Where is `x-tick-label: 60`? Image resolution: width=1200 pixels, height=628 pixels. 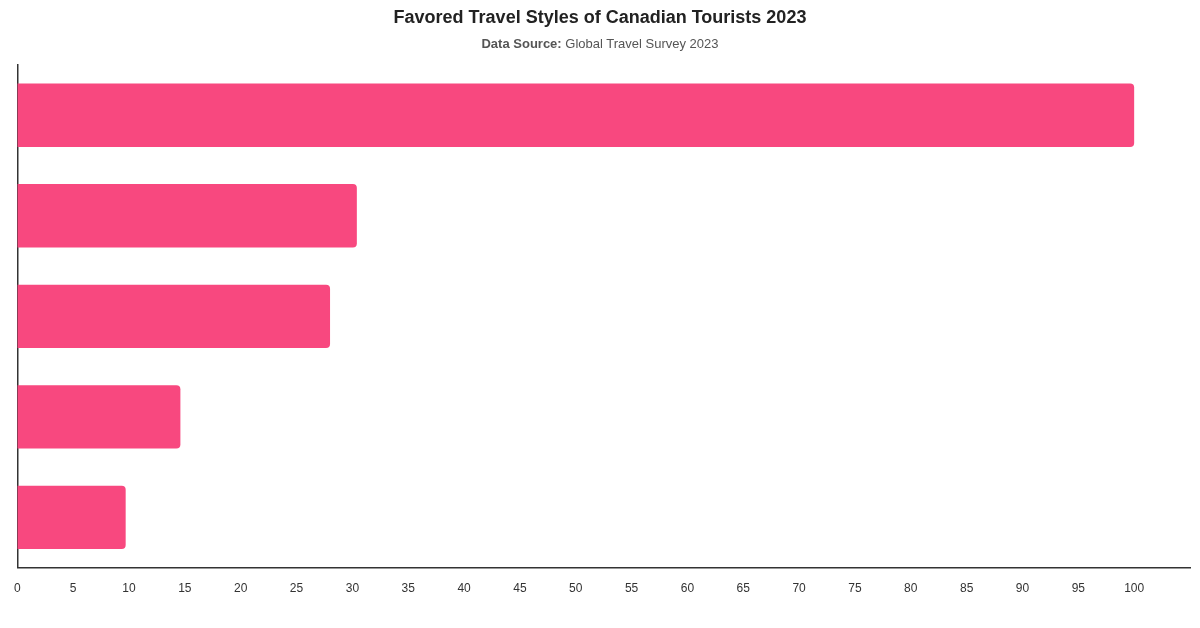
x-tick-label: 60 is located at coordinates (687, 588).